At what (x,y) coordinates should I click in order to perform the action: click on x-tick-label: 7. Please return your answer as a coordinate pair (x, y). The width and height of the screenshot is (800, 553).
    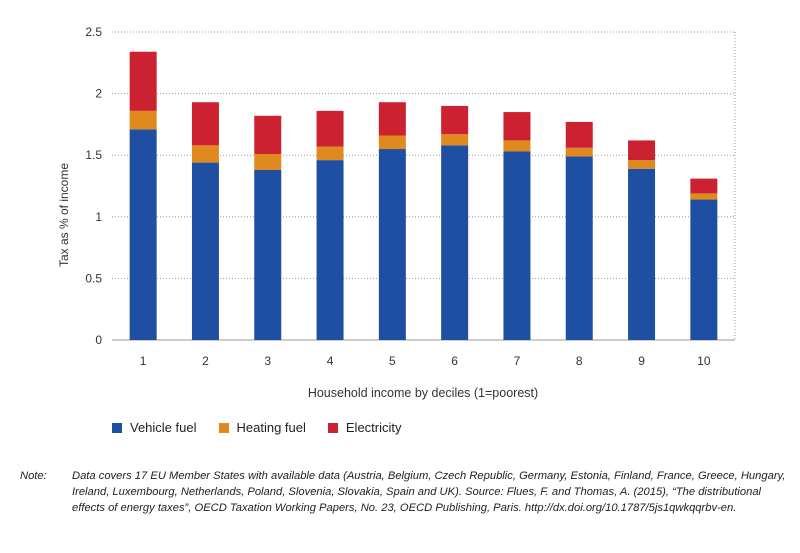
    Looking at the image, I should click on (517, 361).